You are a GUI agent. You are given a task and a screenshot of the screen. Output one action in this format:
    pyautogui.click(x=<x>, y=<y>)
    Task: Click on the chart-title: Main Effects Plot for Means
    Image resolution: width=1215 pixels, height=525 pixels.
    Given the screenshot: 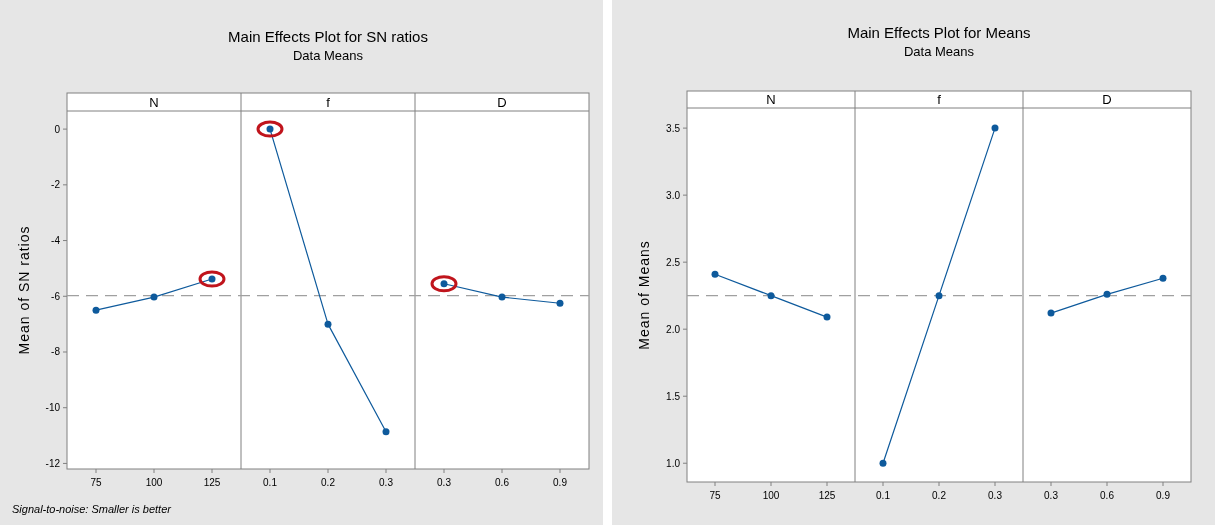 What is the action you would take?
    pyautogui.click(x=939, y=32)
    